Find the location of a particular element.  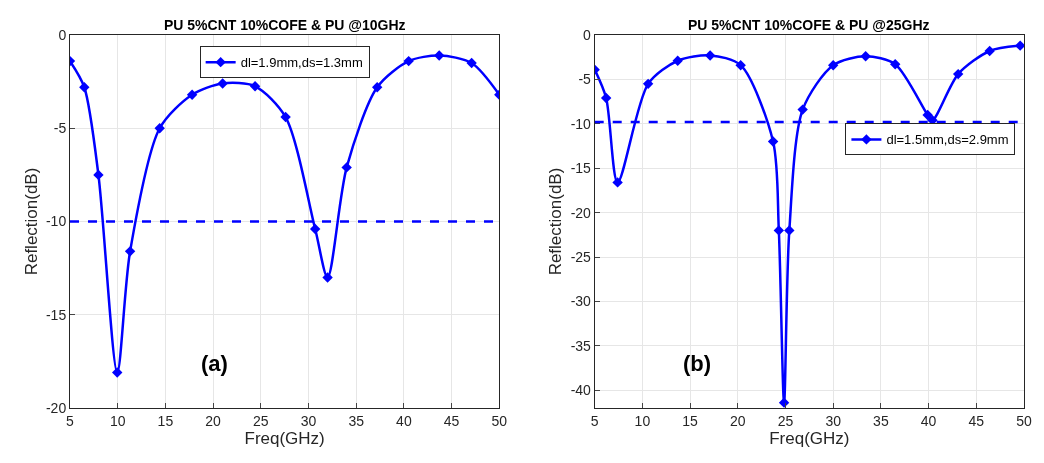

annotation: (a) is located at coordinates (214, 363).